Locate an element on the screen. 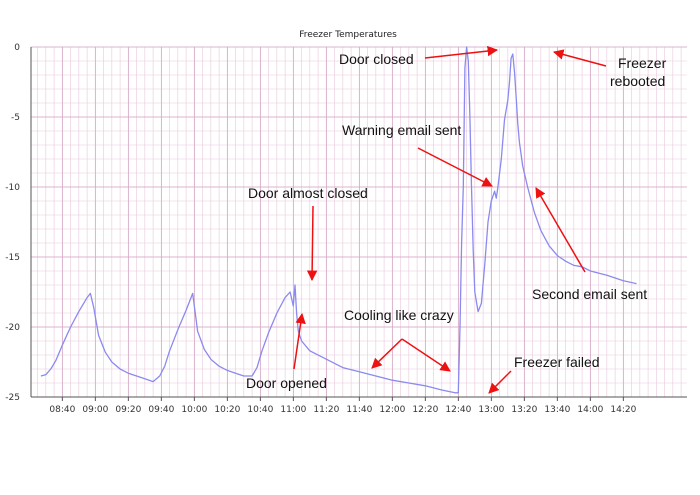 This screenshot has width=700, height=495. x-tick-label: 14:20 is located at coordinates (623, 410).